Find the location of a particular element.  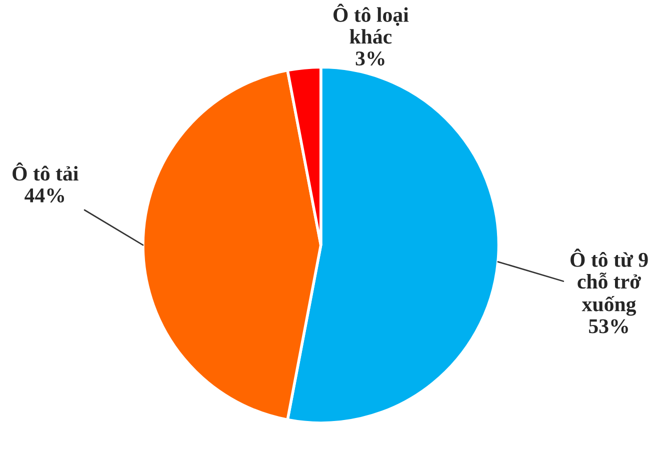

data-label: 53% is located at coordinates (608, 326).